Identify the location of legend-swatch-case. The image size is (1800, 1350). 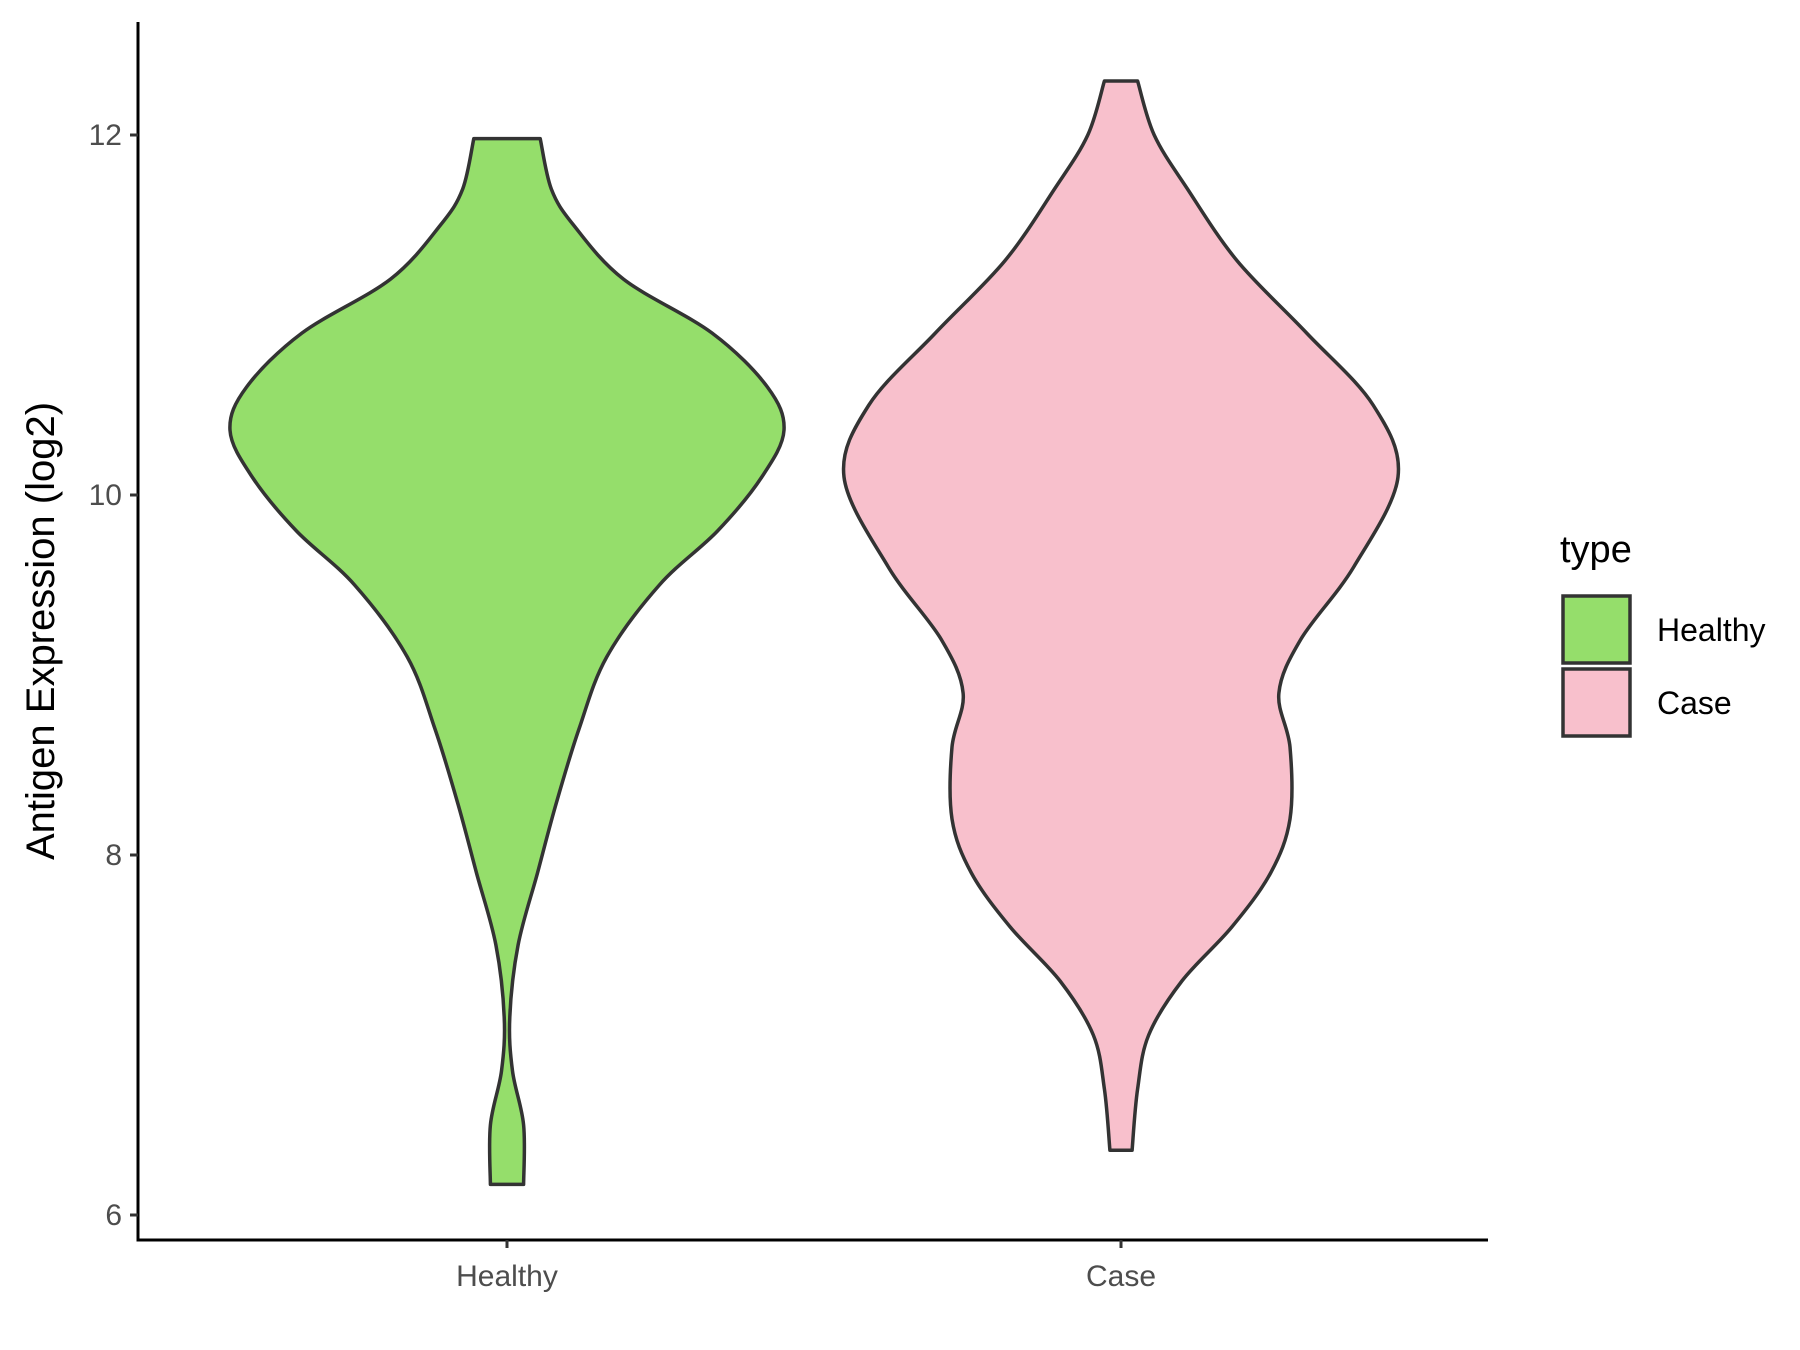
(1596, 702).